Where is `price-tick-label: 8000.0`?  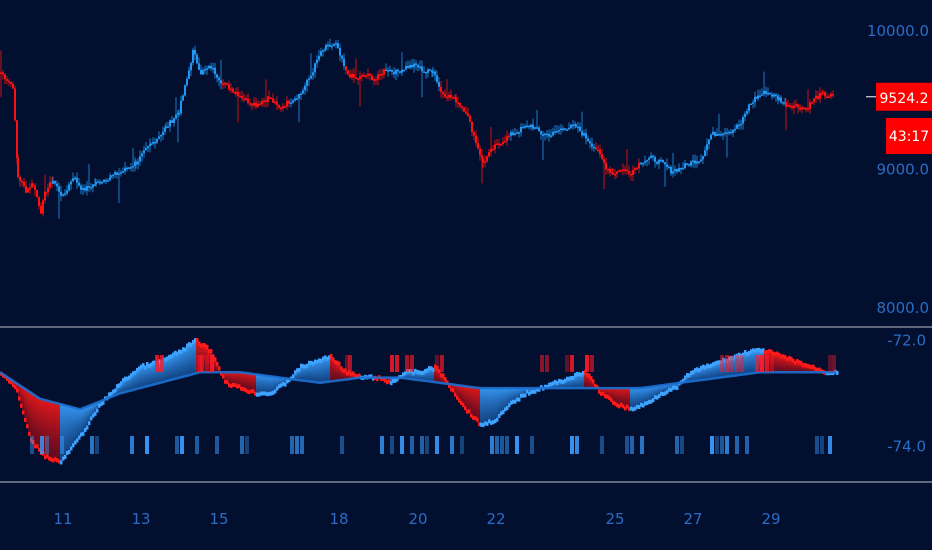 price-tick-label: 8000.0 is located at coordinates (903, 308).